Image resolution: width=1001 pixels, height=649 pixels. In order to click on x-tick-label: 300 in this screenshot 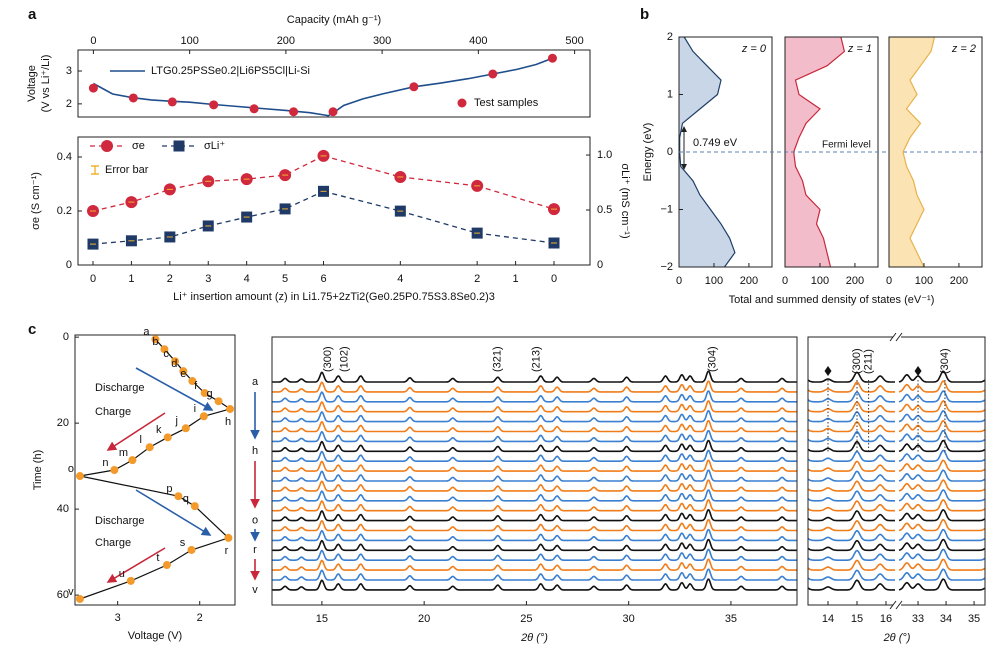, I will do `click(382, 41)`.